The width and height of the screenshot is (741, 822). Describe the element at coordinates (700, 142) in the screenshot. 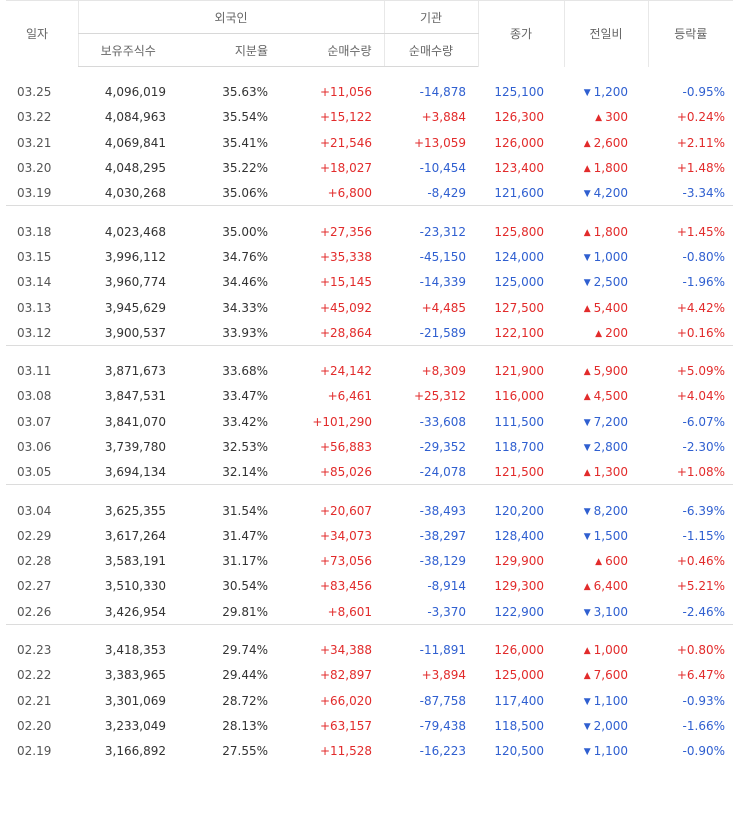

I see `rate-cell: +2.11%` at that location.